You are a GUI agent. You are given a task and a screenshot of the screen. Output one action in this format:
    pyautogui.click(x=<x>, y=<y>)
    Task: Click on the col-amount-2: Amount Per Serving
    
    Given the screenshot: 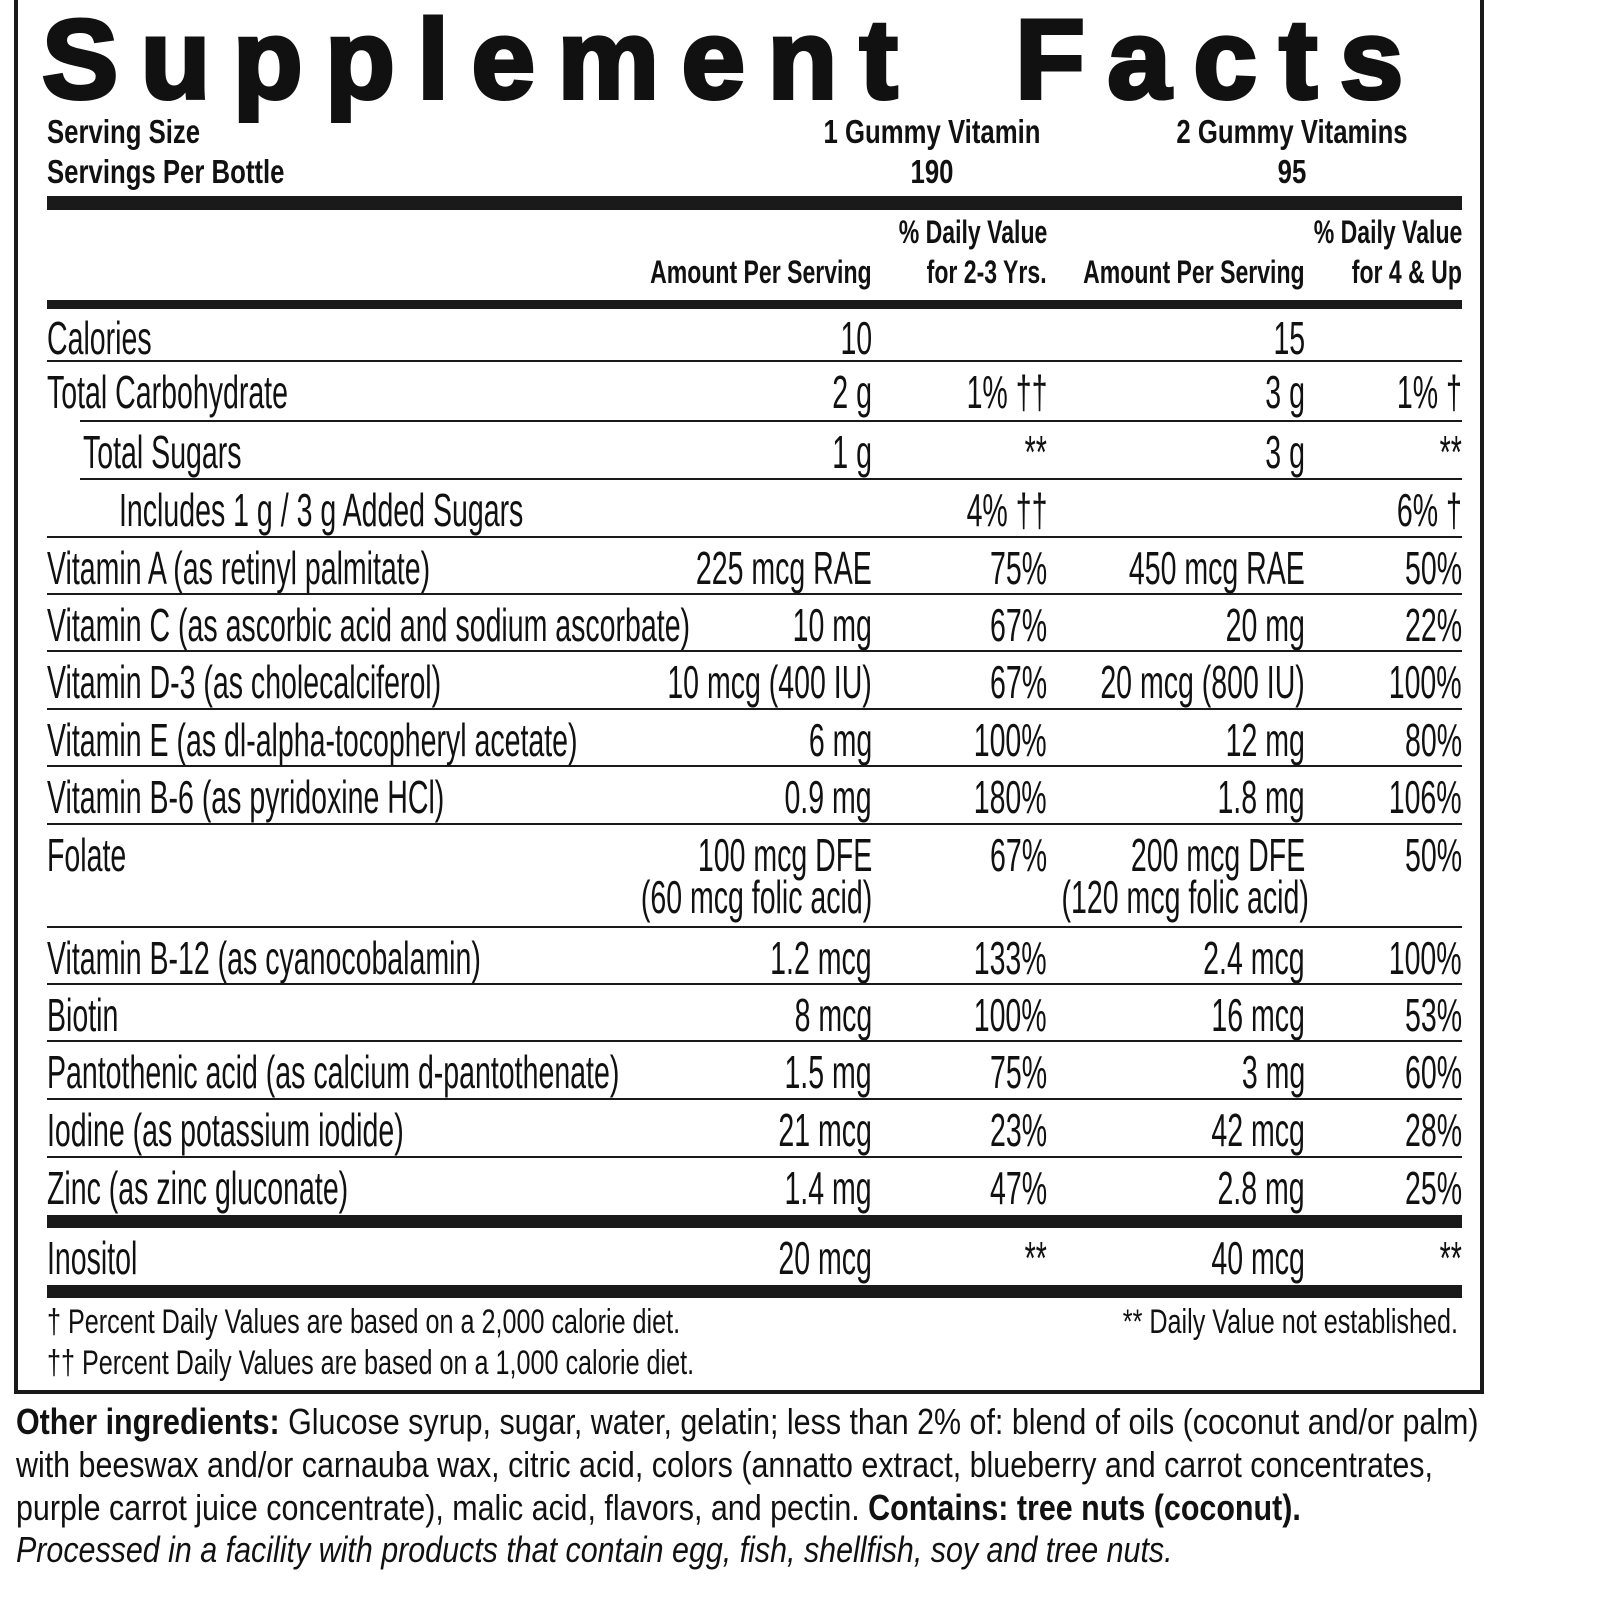 What is the action you would take?
    pyautogui.click(x=1194, y=272)
    